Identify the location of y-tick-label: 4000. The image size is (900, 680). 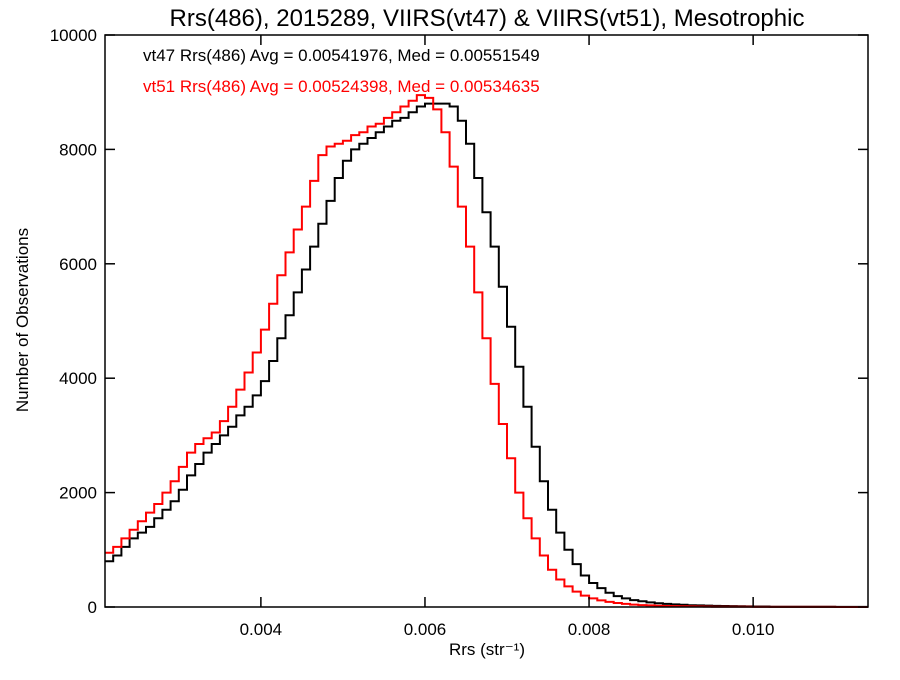
(78, 378).